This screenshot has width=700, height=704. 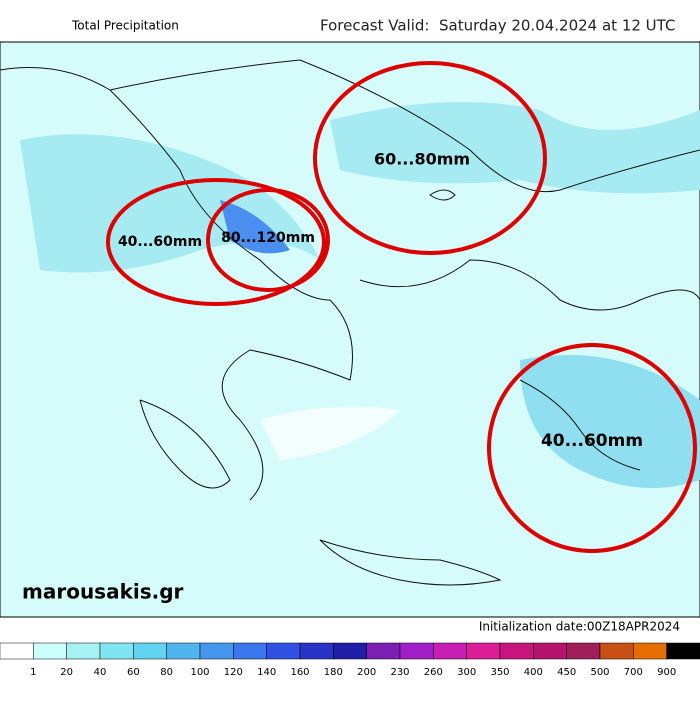 What do you see at coordinates (499, 672) in the screenshot?
I see `legend-label: 350` at bounding box center [499, 672].